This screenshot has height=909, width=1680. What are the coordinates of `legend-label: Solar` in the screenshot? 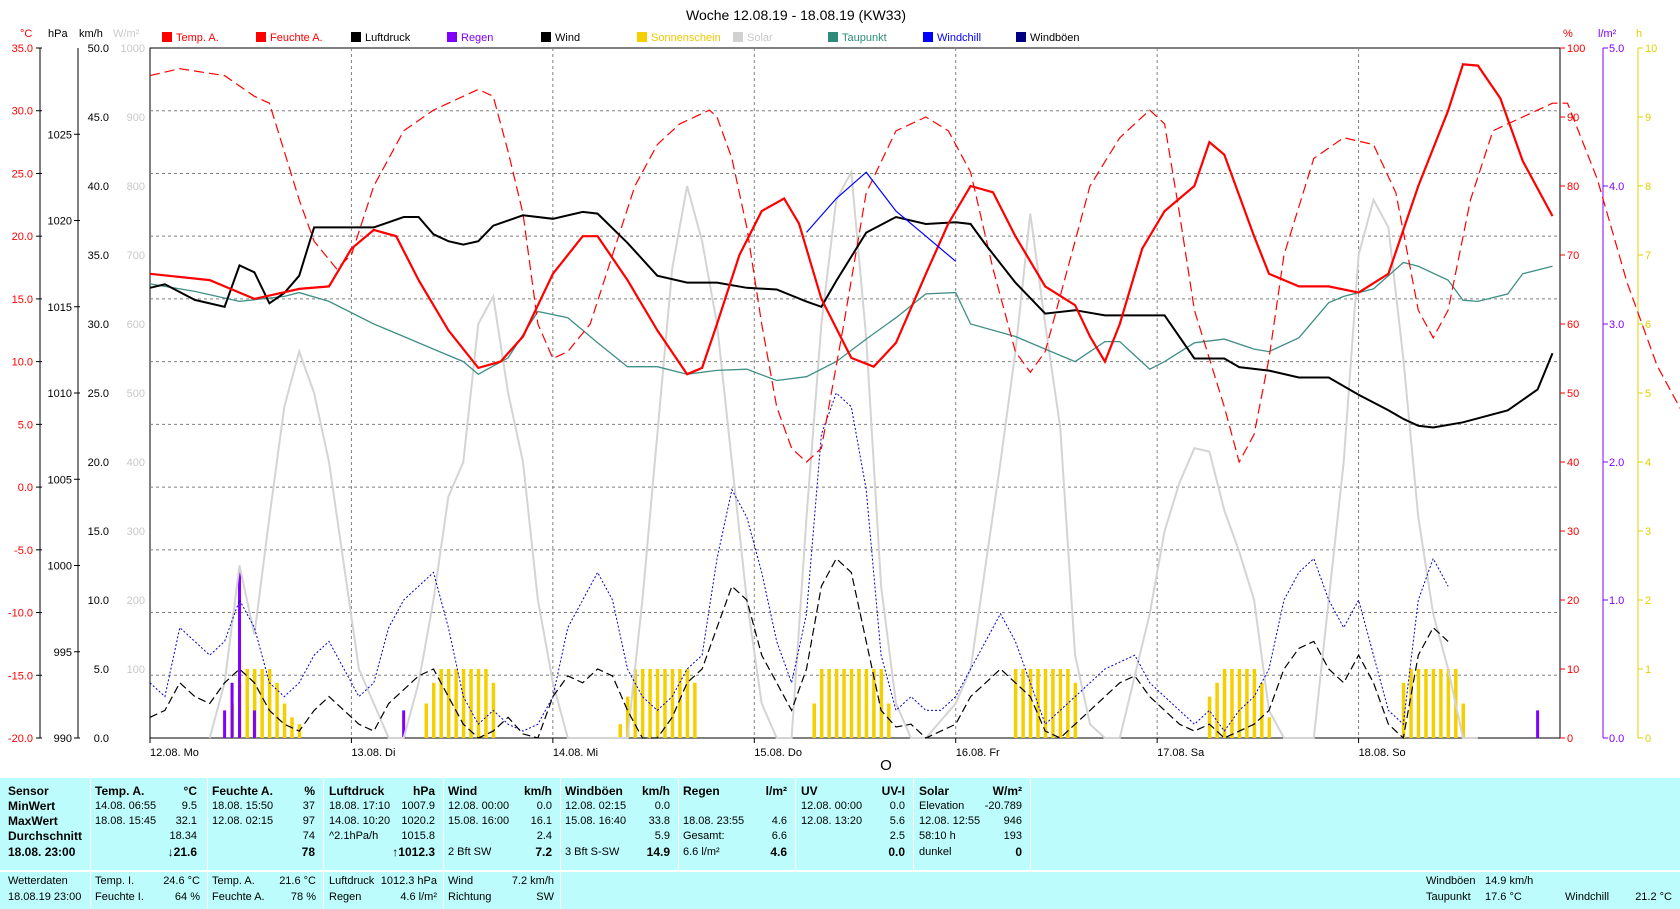 It's located at (760, 38).